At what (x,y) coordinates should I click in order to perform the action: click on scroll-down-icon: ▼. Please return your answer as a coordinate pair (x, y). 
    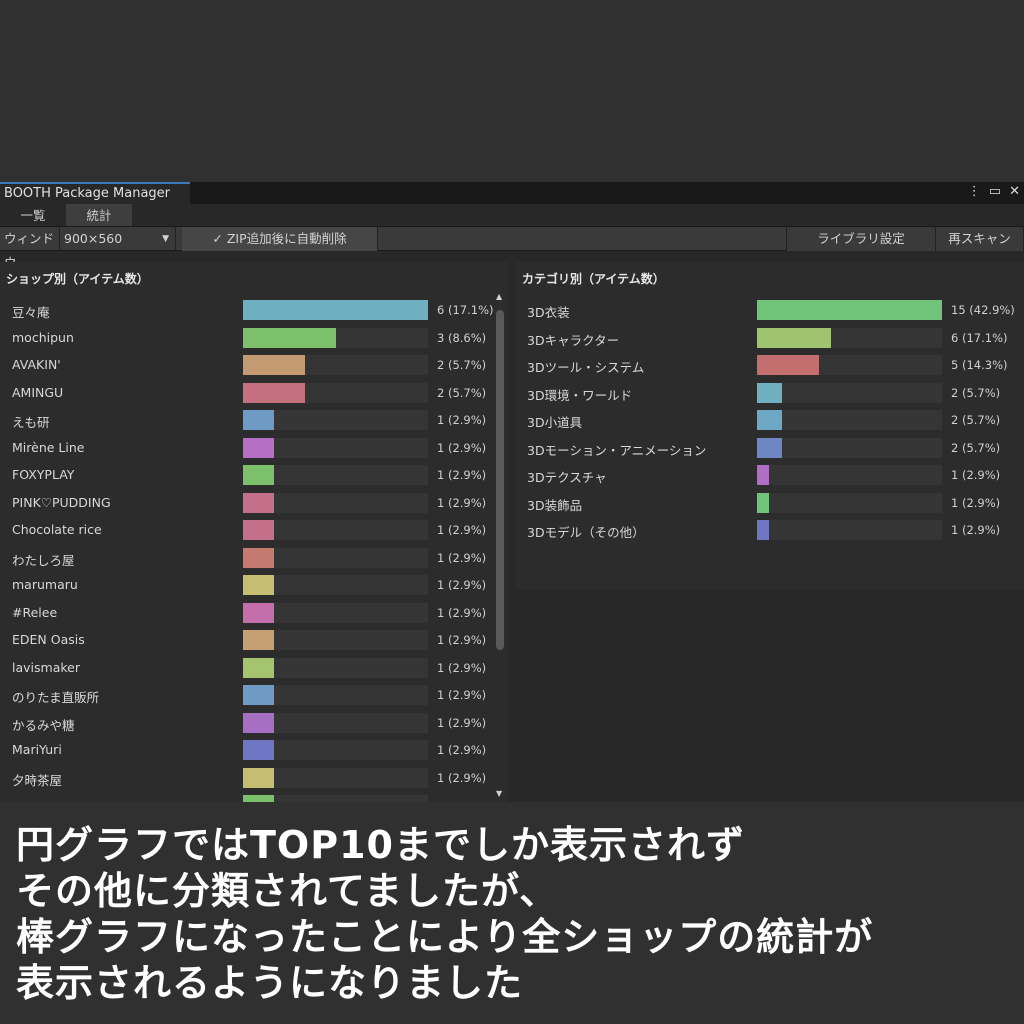
    Looking at the image, I should click on (499, 793).